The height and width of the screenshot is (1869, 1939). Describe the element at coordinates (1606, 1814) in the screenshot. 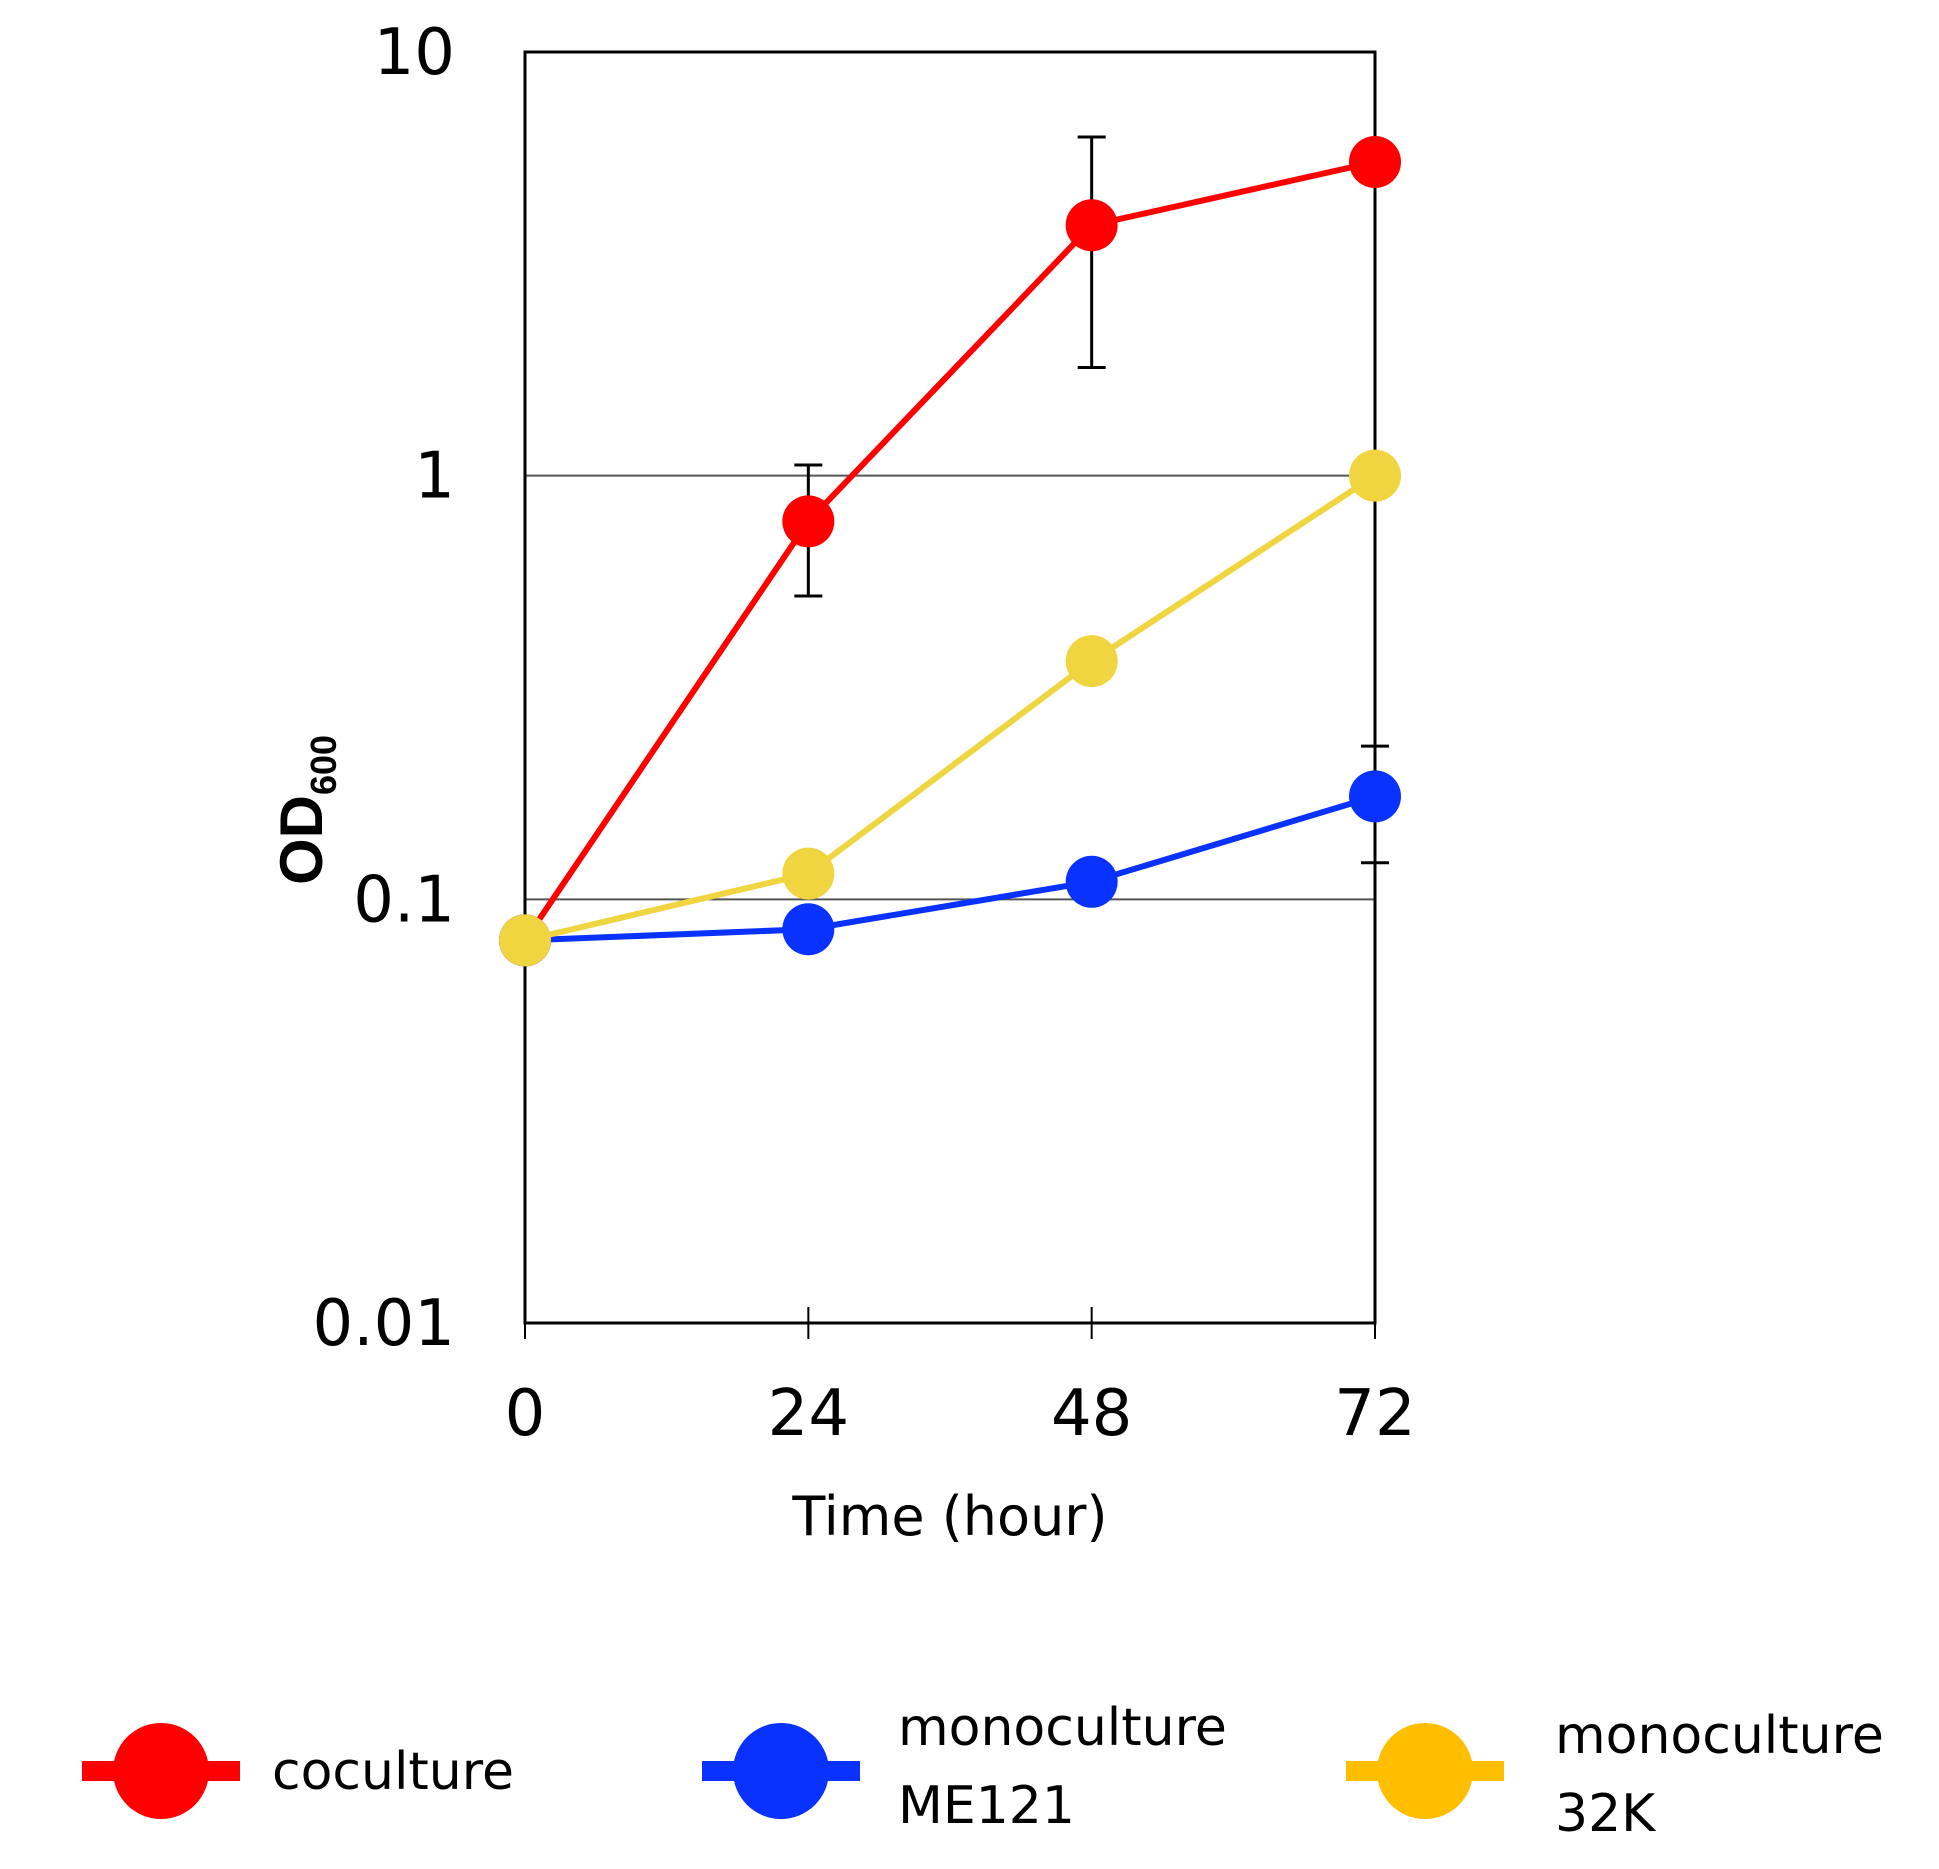

I see `legend-label-32k-line2: 32K` at that location.